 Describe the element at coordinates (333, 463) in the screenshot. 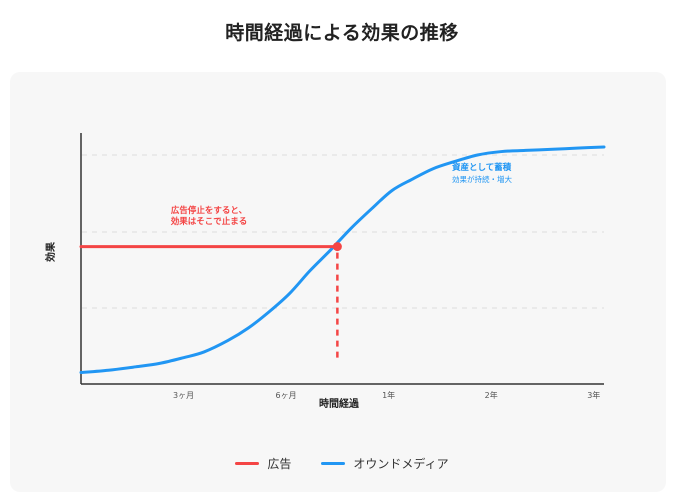

I see `legend-swatch-owned-media` at that location.